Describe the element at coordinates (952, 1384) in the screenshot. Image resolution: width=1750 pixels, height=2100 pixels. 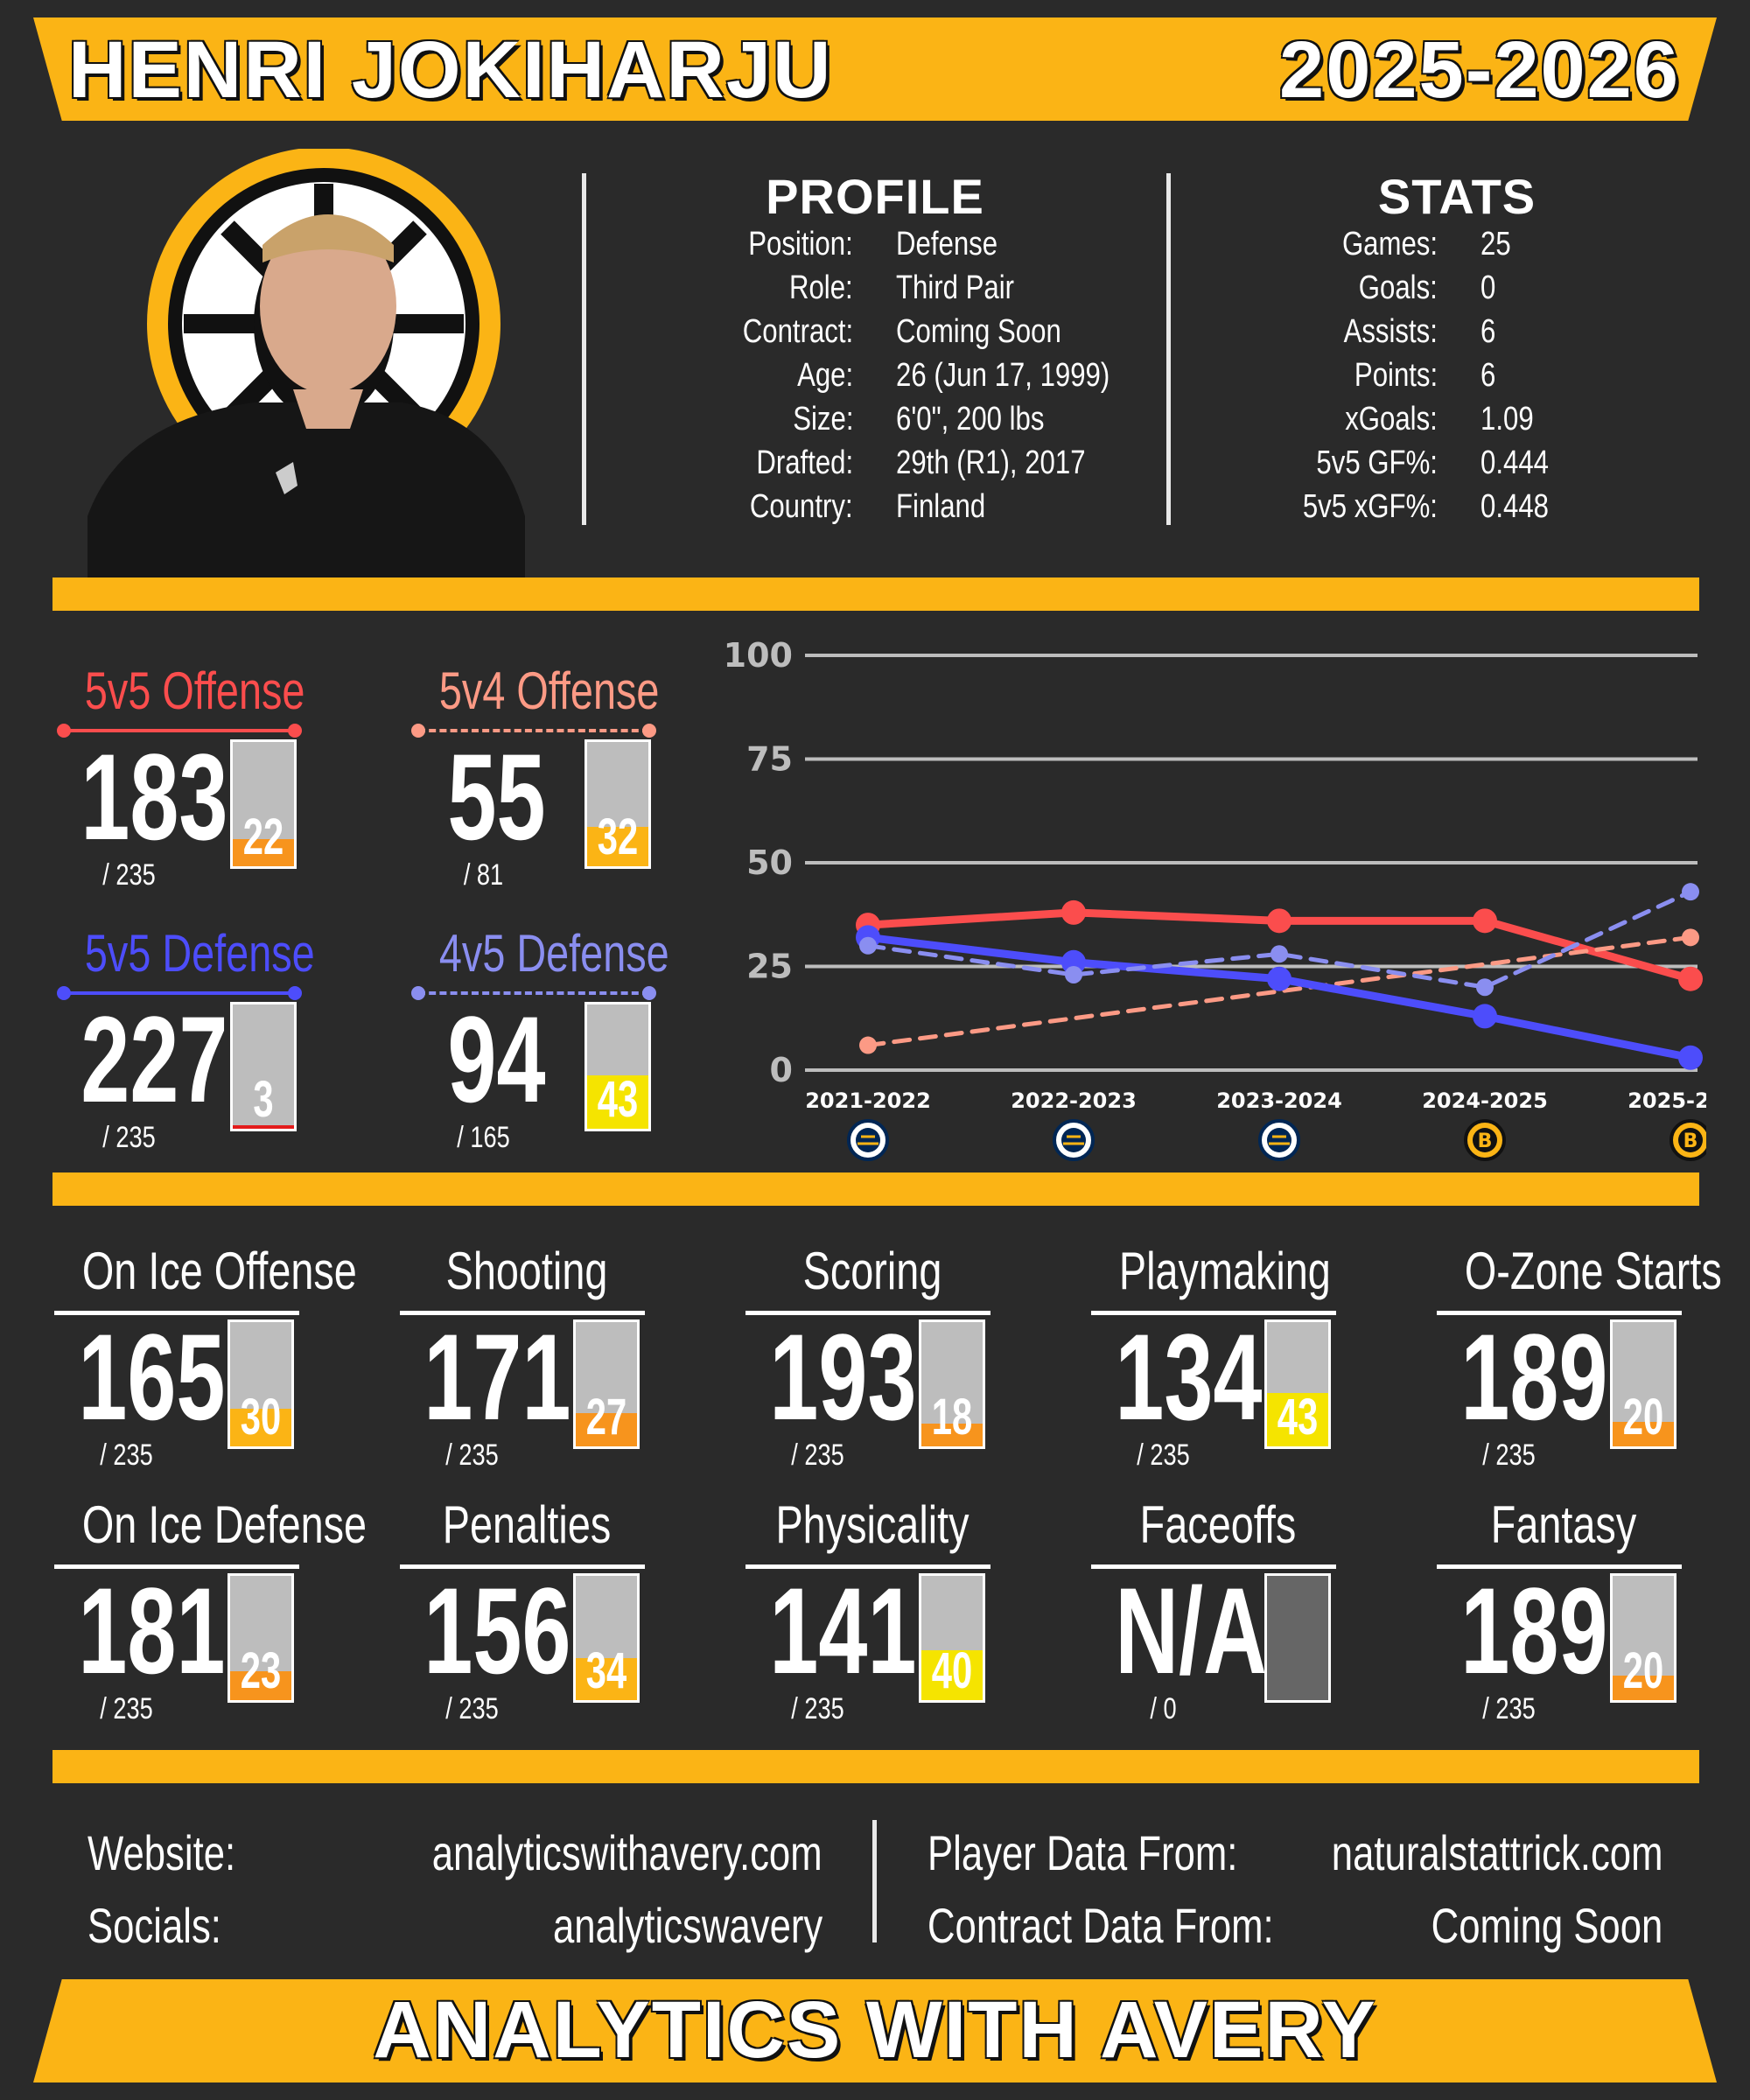
I see `percentile-gauge: 18` at that location.